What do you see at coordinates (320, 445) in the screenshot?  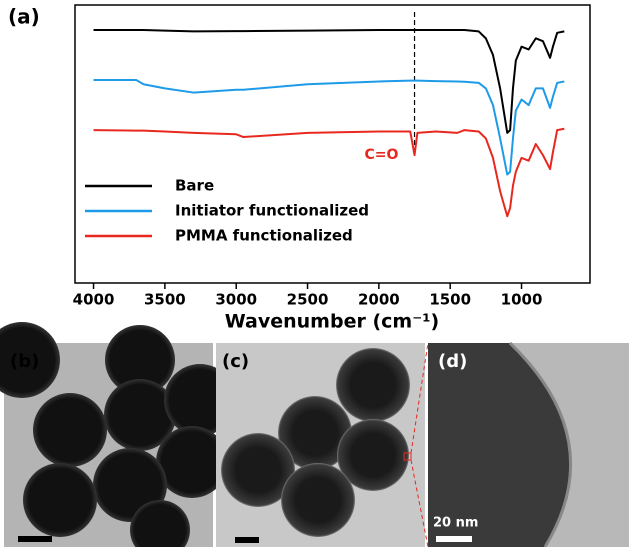 I see `tem-image-c` at bounding box center [320, 445].